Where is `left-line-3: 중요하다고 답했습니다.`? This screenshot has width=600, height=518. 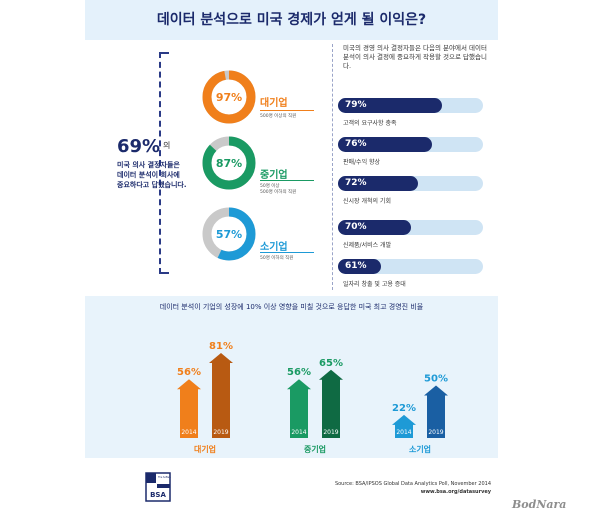 left-line-3: 중요하다고 답했습니다. is located at coordinates (152, 185).